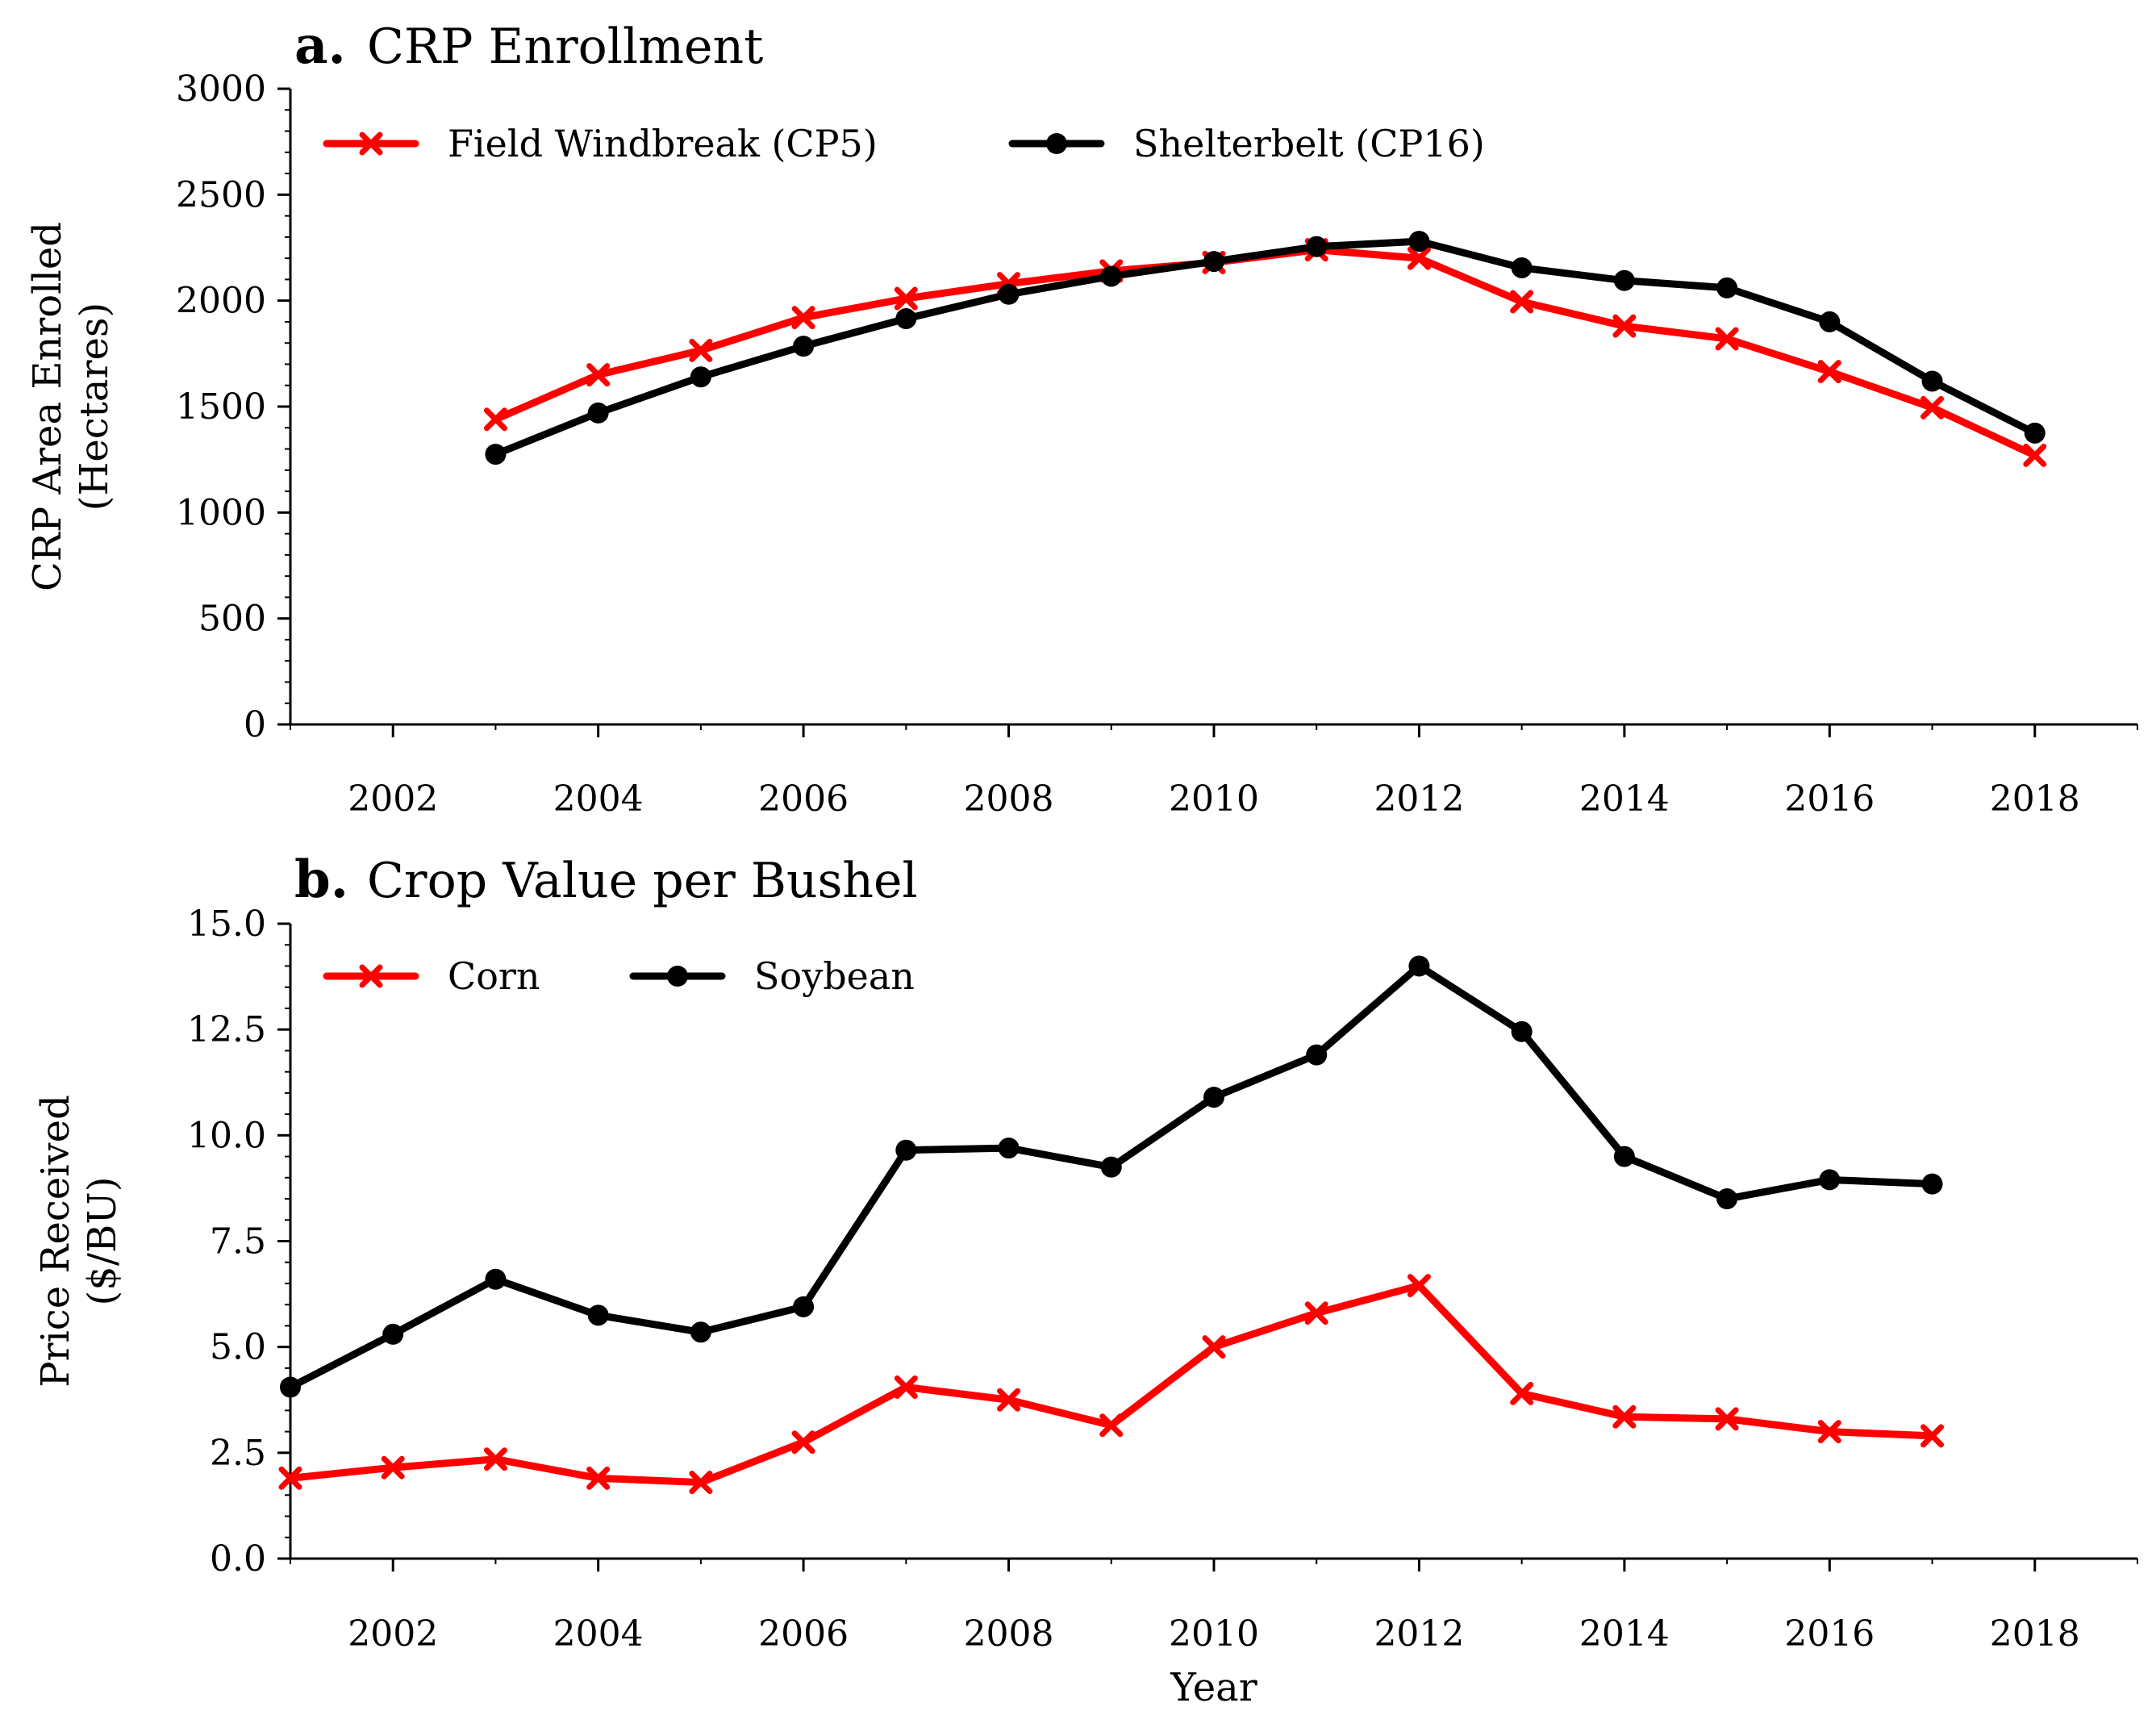 The width and height of the screenshot is (2156, 1728). I want to click on y-tick-label: 2500, so click(221, 194).